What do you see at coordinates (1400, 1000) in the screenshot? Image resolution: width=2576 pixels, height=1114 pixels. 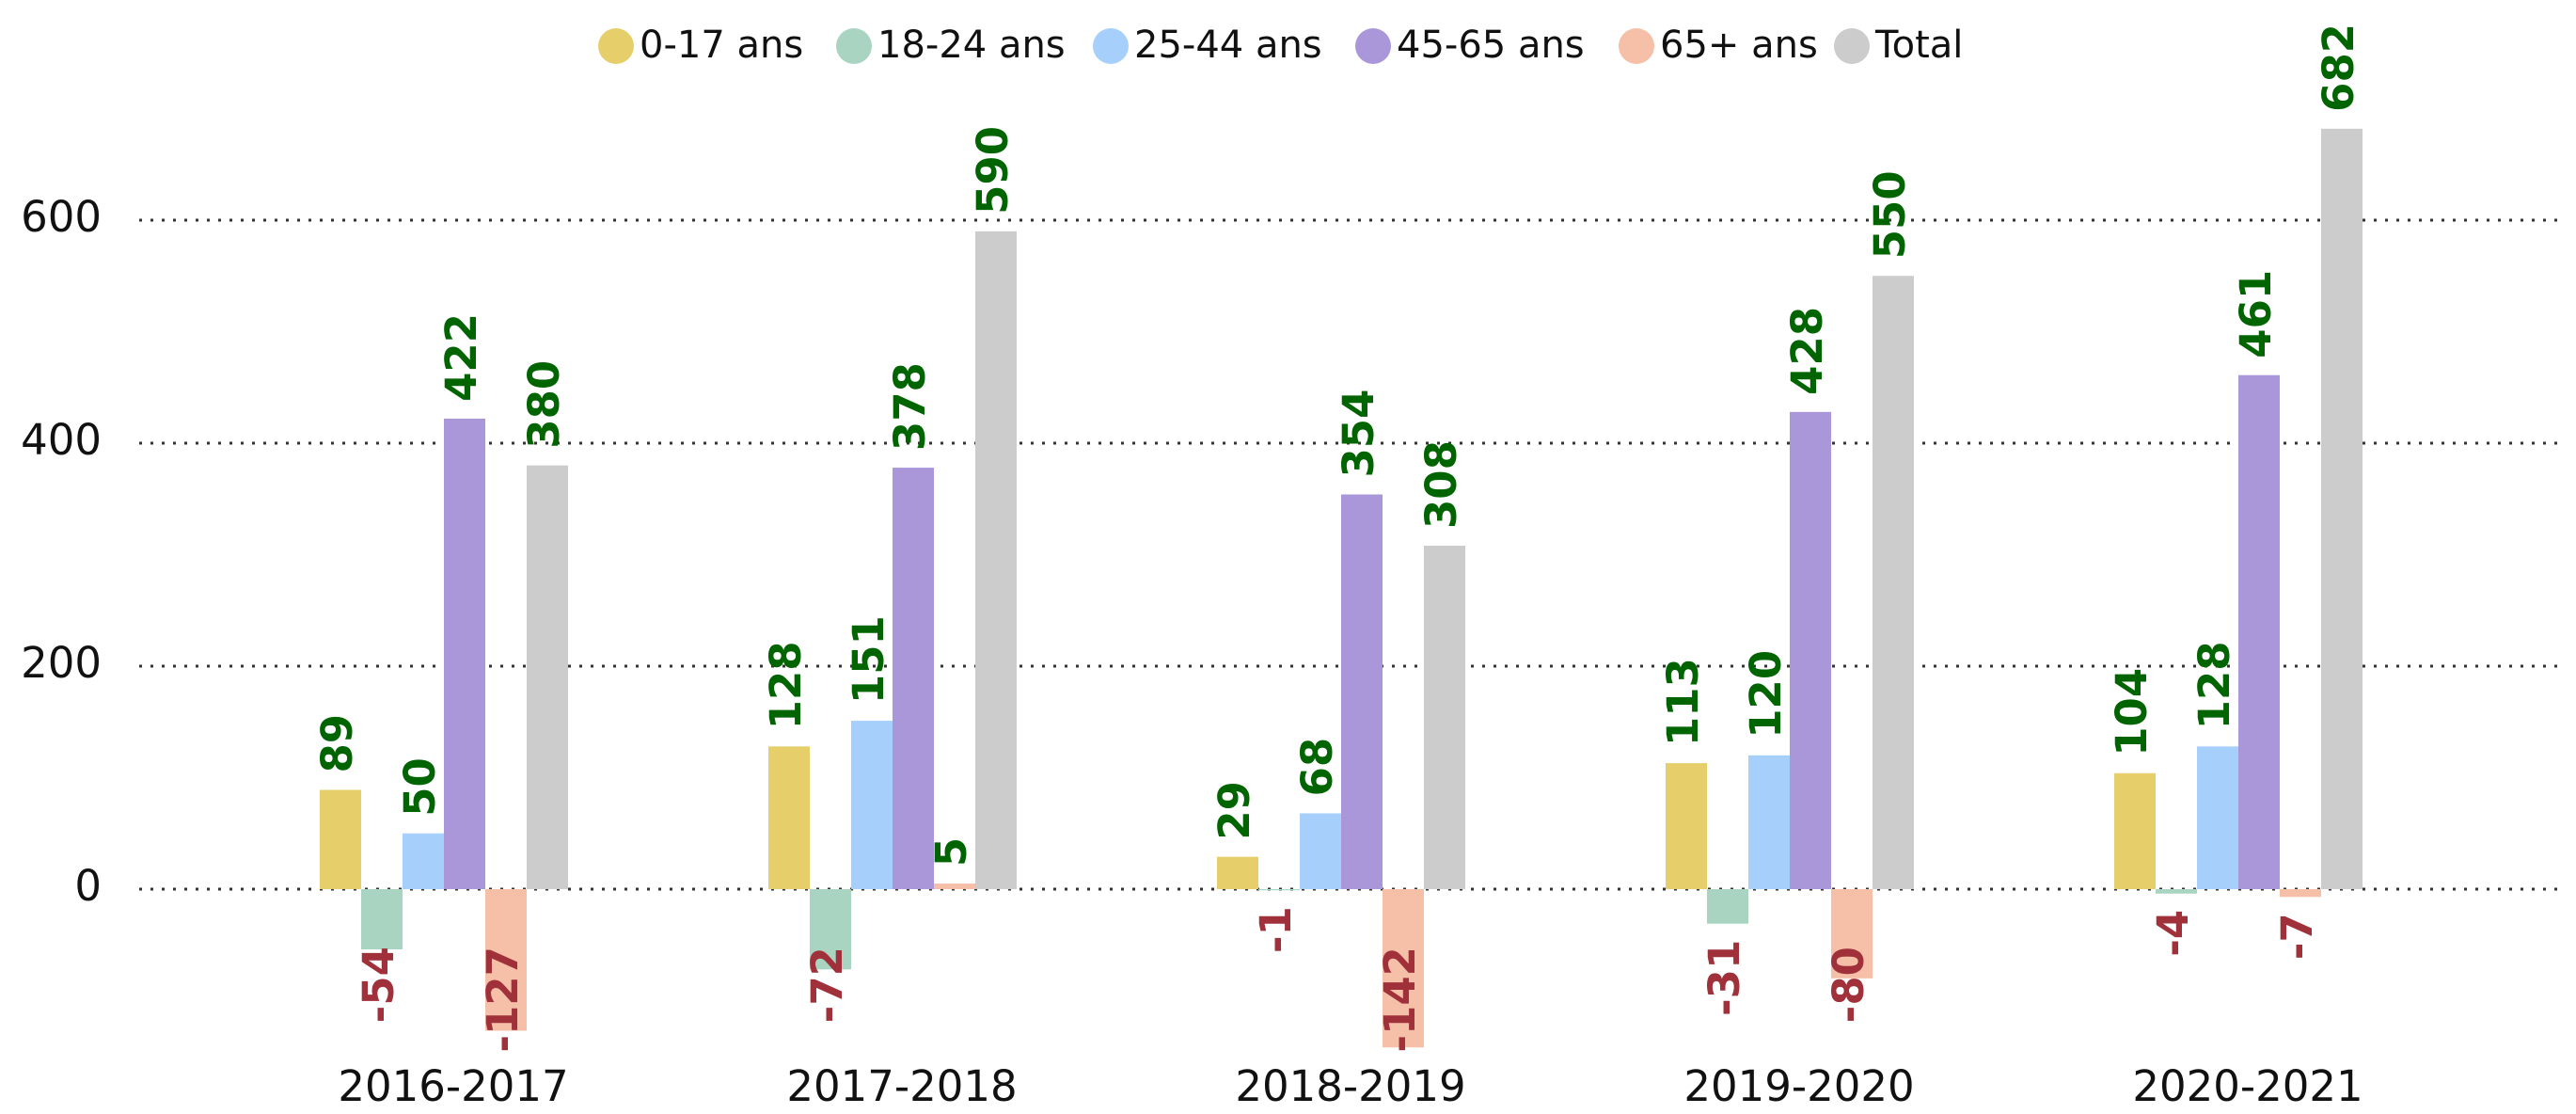 I see `value-label: -142` at bounding box center [1400, 1000].